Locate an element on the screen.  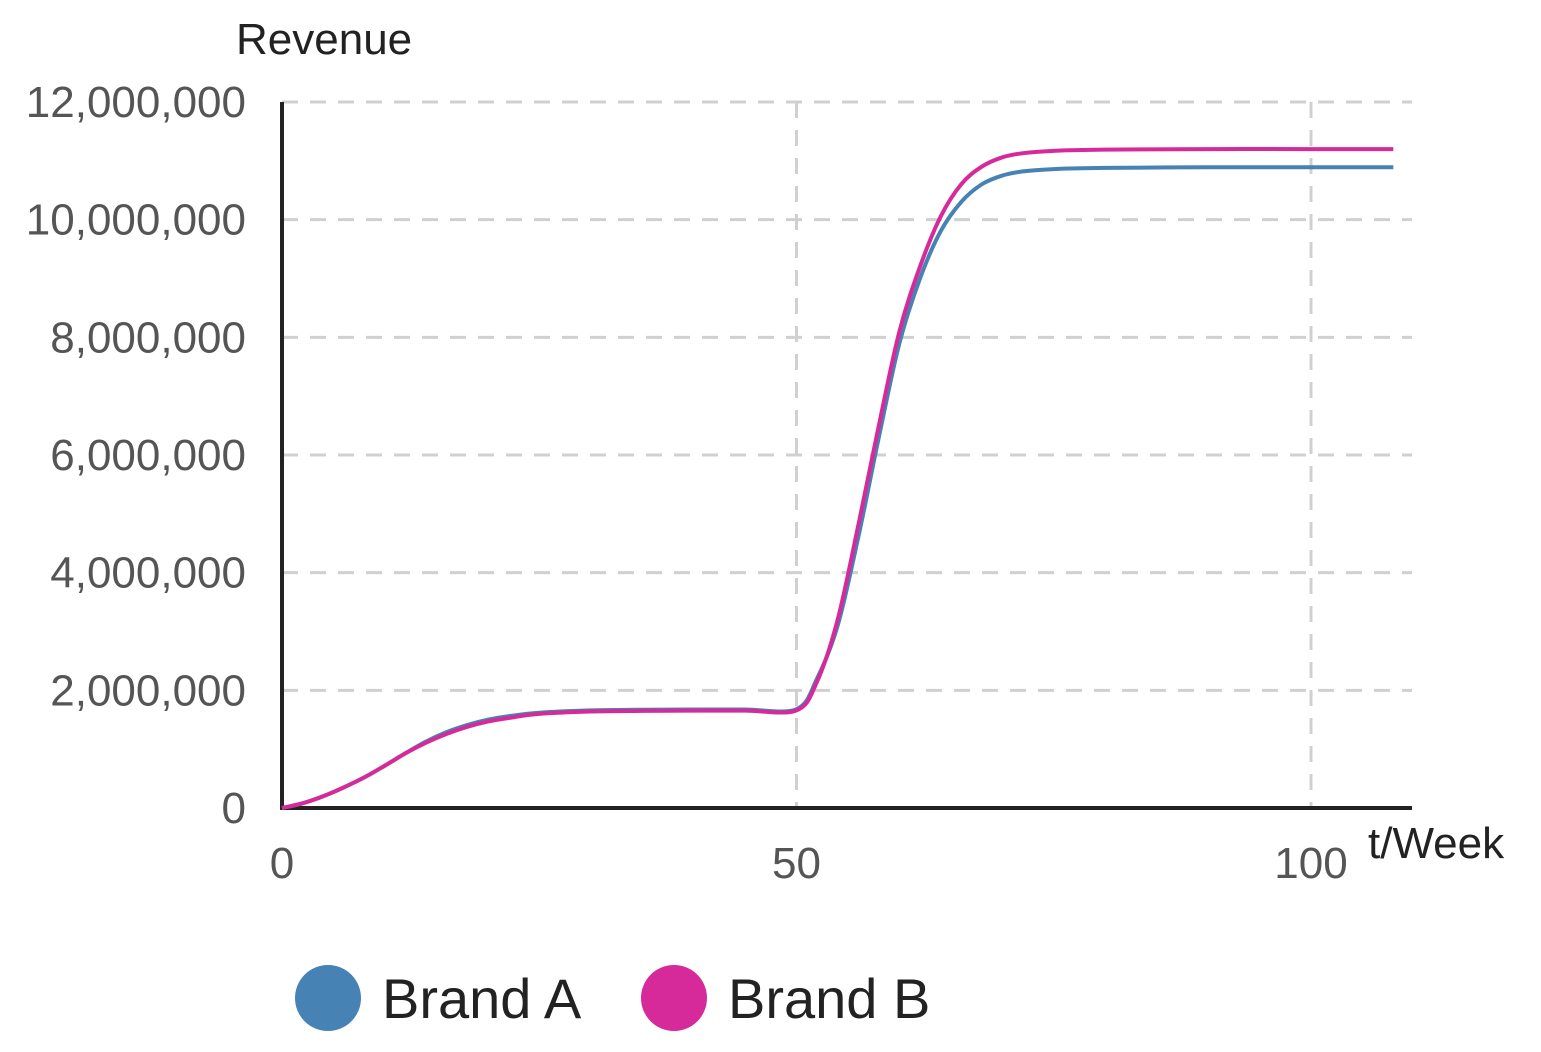
y-tick-label: 10,000,000 is located at coordinates (136, 220).